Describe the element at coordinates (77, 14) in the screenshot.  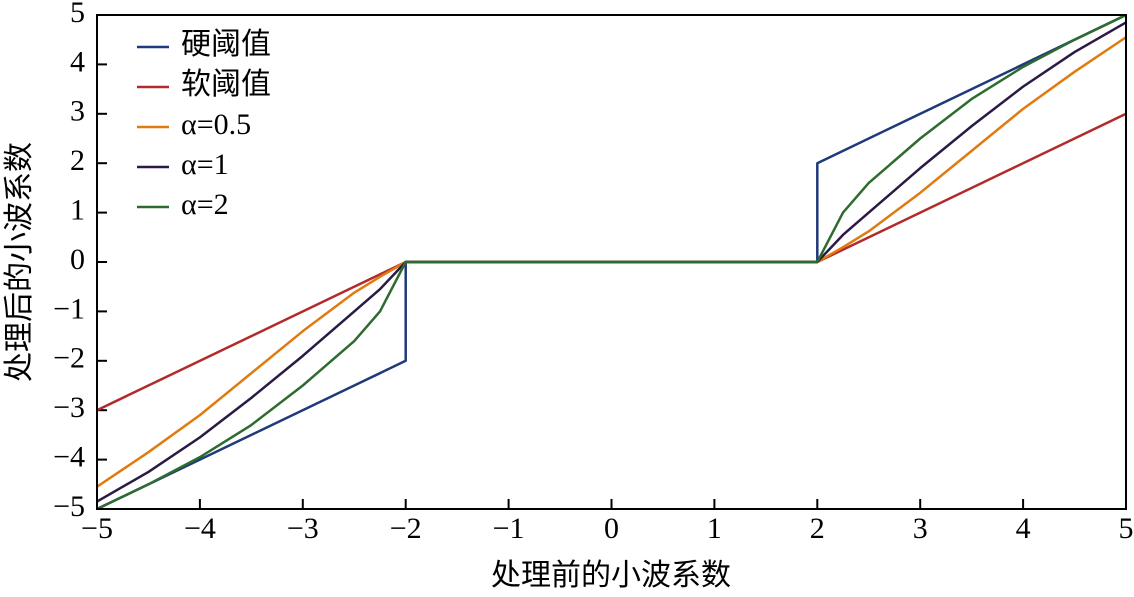
I see `y-tick-label: 5` at that location.